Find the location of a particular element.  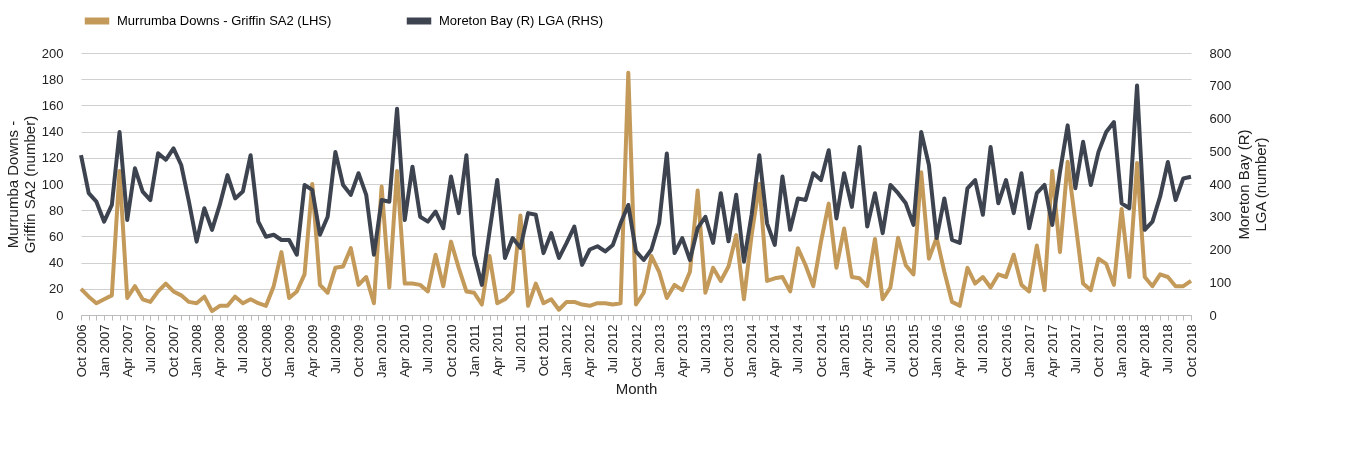

x-tick-label: Jan 2018 is located at coordinates (1122, 351).